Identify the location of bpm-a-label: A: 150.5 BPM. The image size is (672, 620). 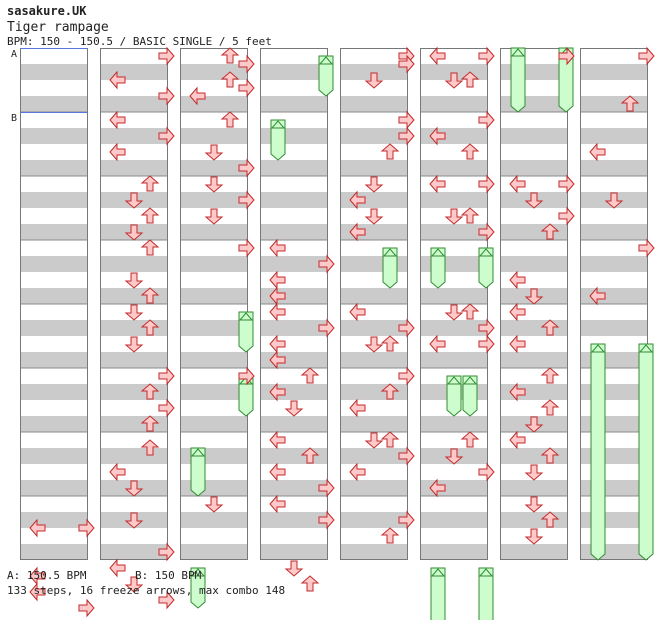
(47, 575).